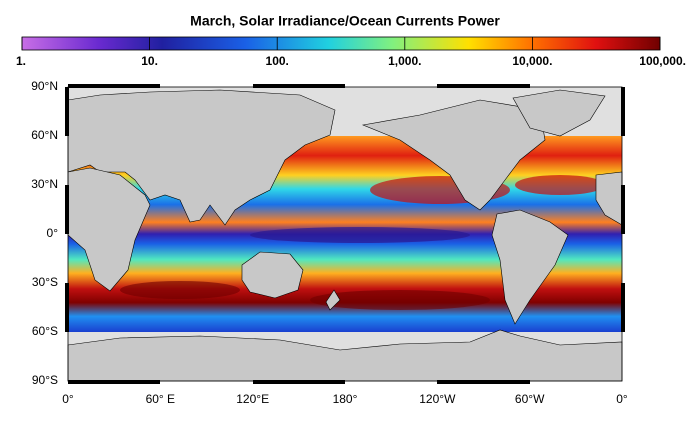 The height and width of the screenshot is (430, 689). Describe the element at coordinates (44, 86) in the screenshot. I see `lat-label: 90°N` at that location.